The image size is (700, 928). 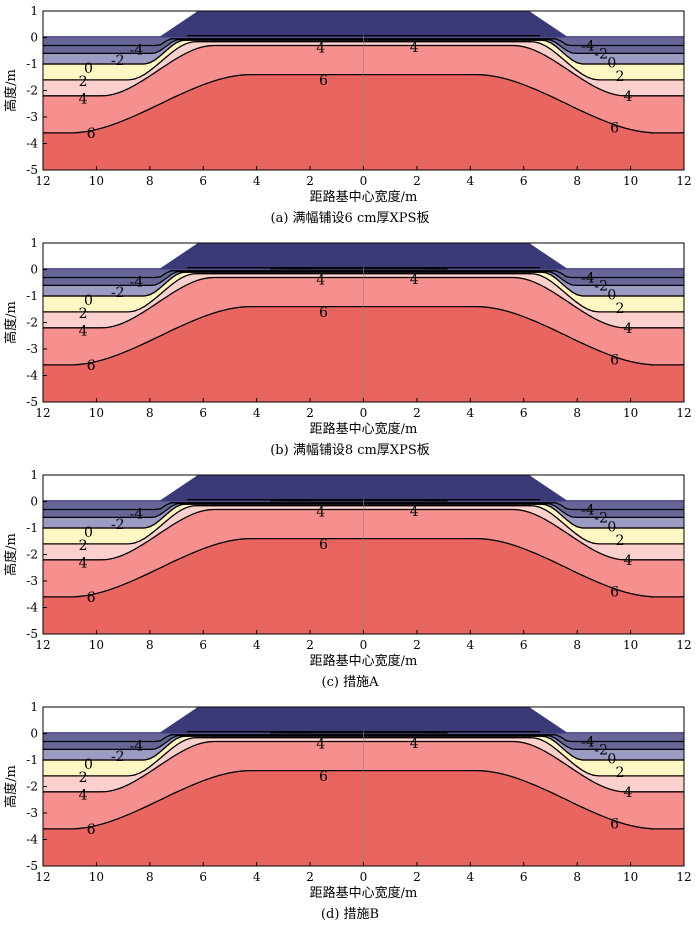 I want to click on ground-cold-layer-right, so click(x=625, y=37).